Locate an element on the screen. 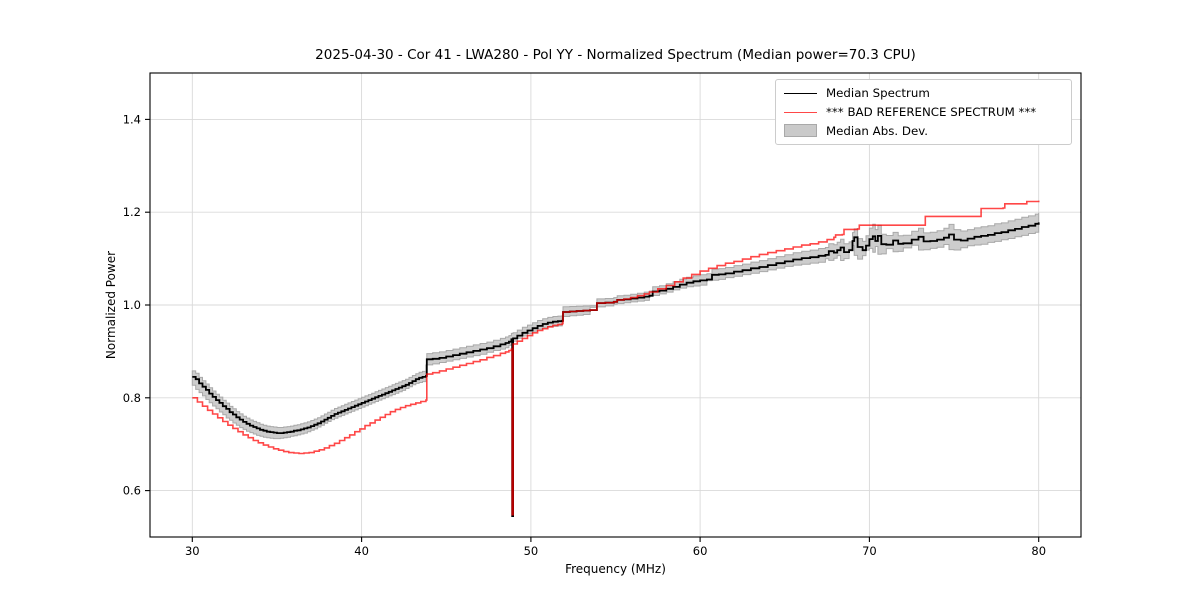  y-tick-label: 0.6 is located at coordinates (132, 491).